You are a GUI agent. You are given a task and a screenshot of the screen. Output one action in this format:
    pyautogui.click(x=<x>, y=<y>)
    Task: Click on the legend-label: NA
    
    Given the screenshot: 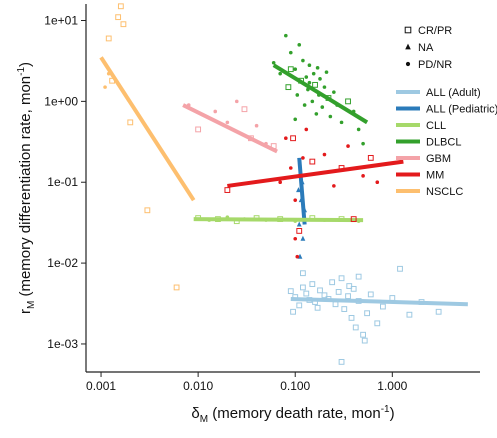 What is the action you would take?
    pyautogui.click(x=426, y=48)
    